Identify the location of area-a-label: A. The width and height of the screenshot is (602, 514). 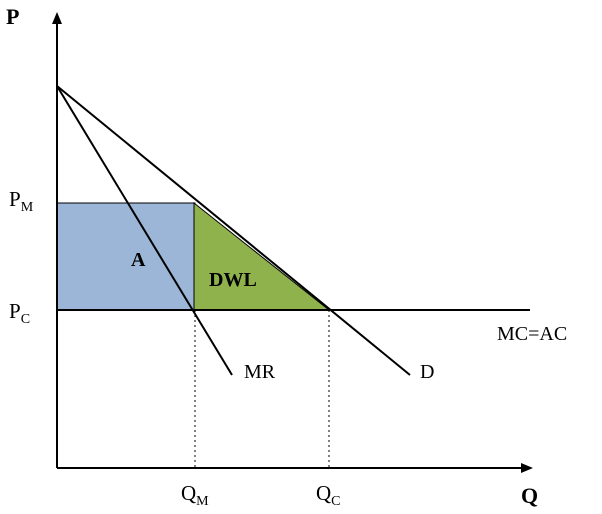
(138, 260).